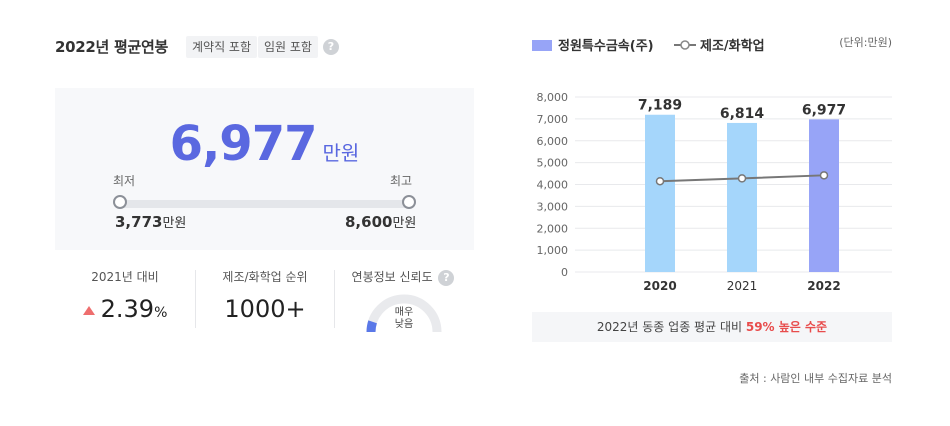 The width and height of the screenshot is (950, 426). I want to click on yoy-value-row: 2.39%, so click(125, 309).